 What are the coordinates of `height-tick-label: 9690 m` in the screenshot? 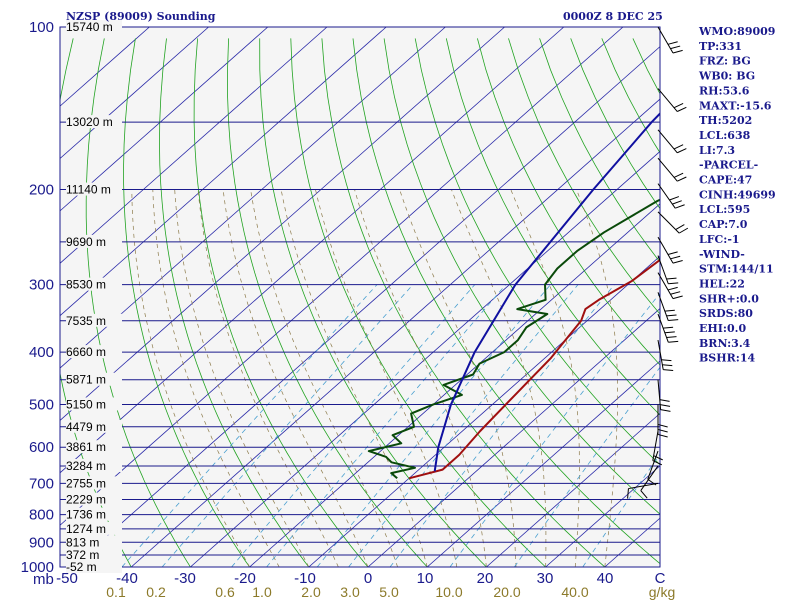 It's located at (86, 242).